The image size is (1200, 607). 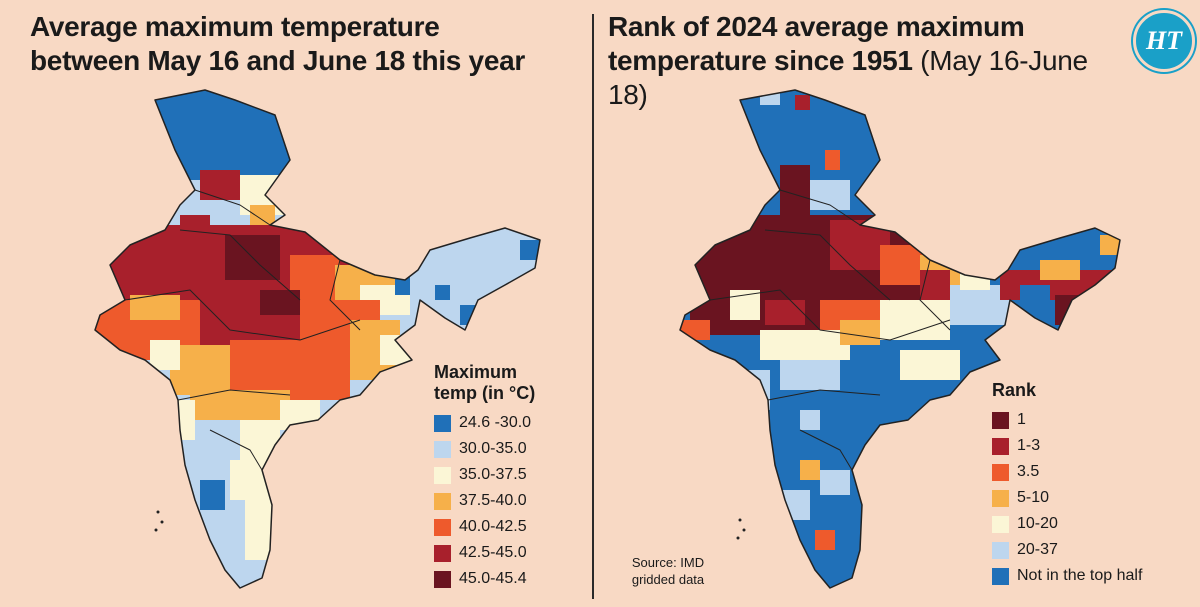 I want to click on right-legend-item: 1-3, so click(x=1067, y=446).